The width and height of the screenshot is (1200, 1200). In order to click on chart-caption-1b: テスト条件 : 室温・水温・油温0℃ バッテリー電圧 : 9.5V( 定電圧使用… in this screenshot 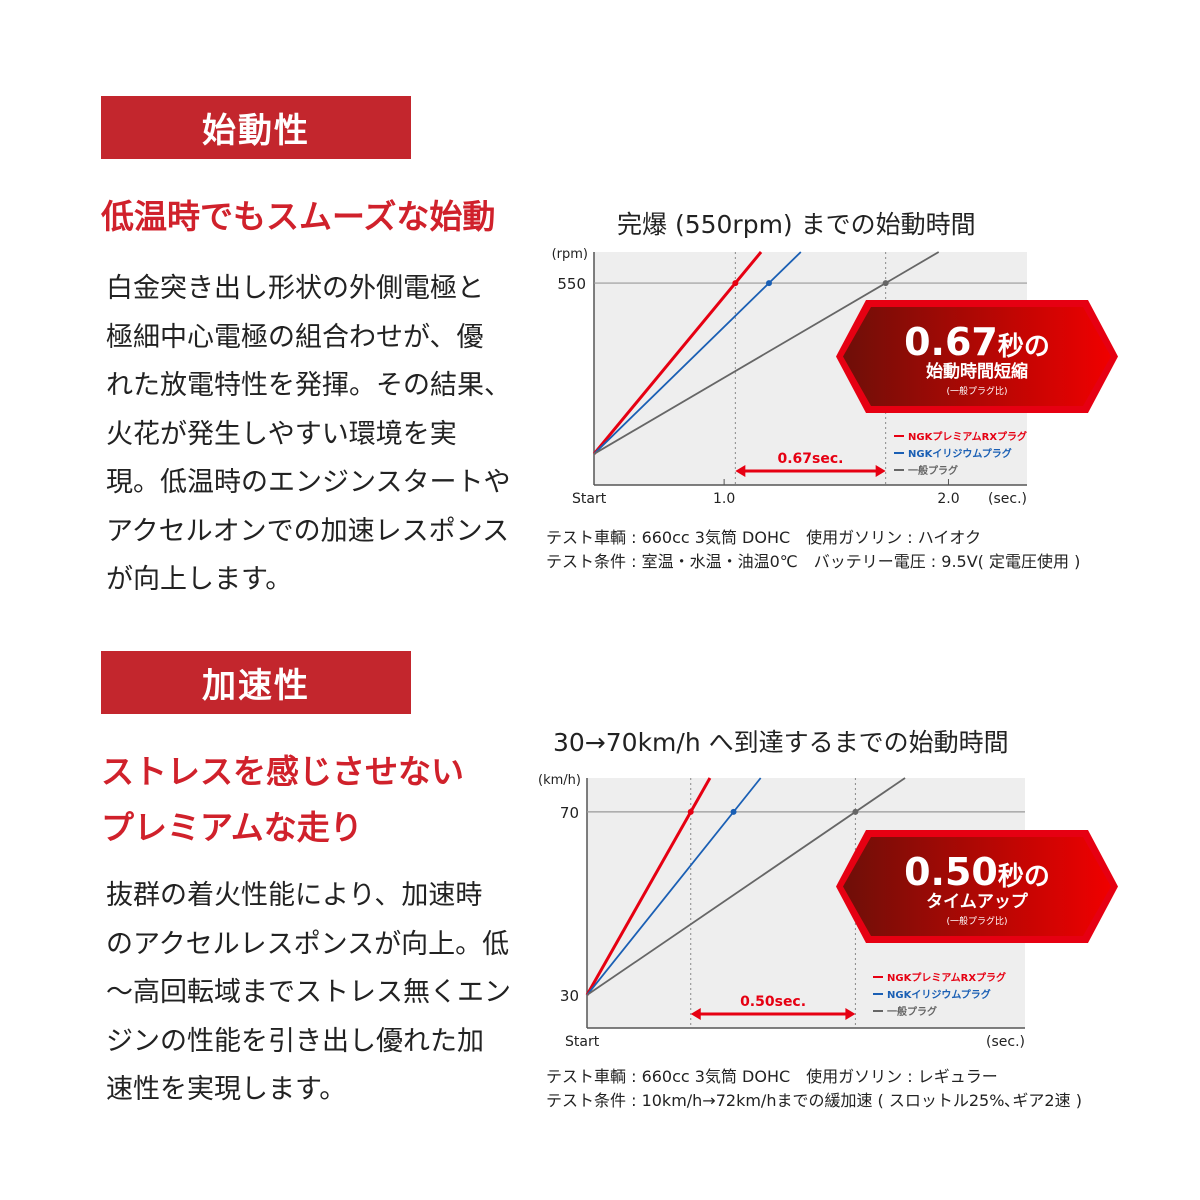, I will do `click(813, 561)`.